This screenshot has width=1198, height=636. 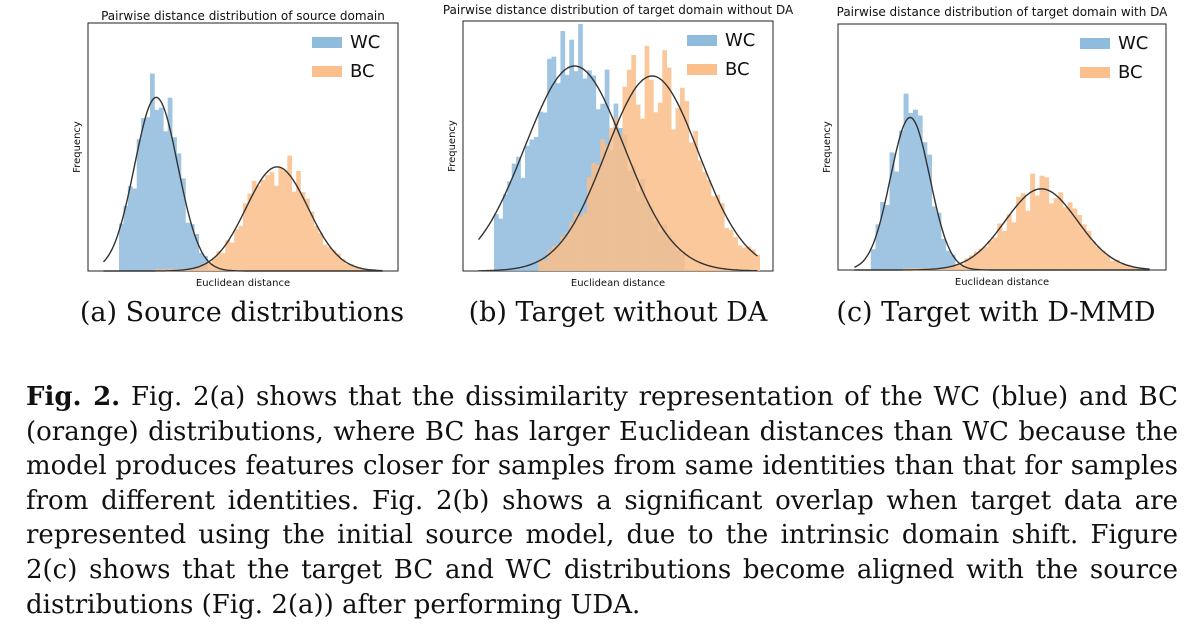 I want to click on histogram-bc, so click(x=649, y=158).